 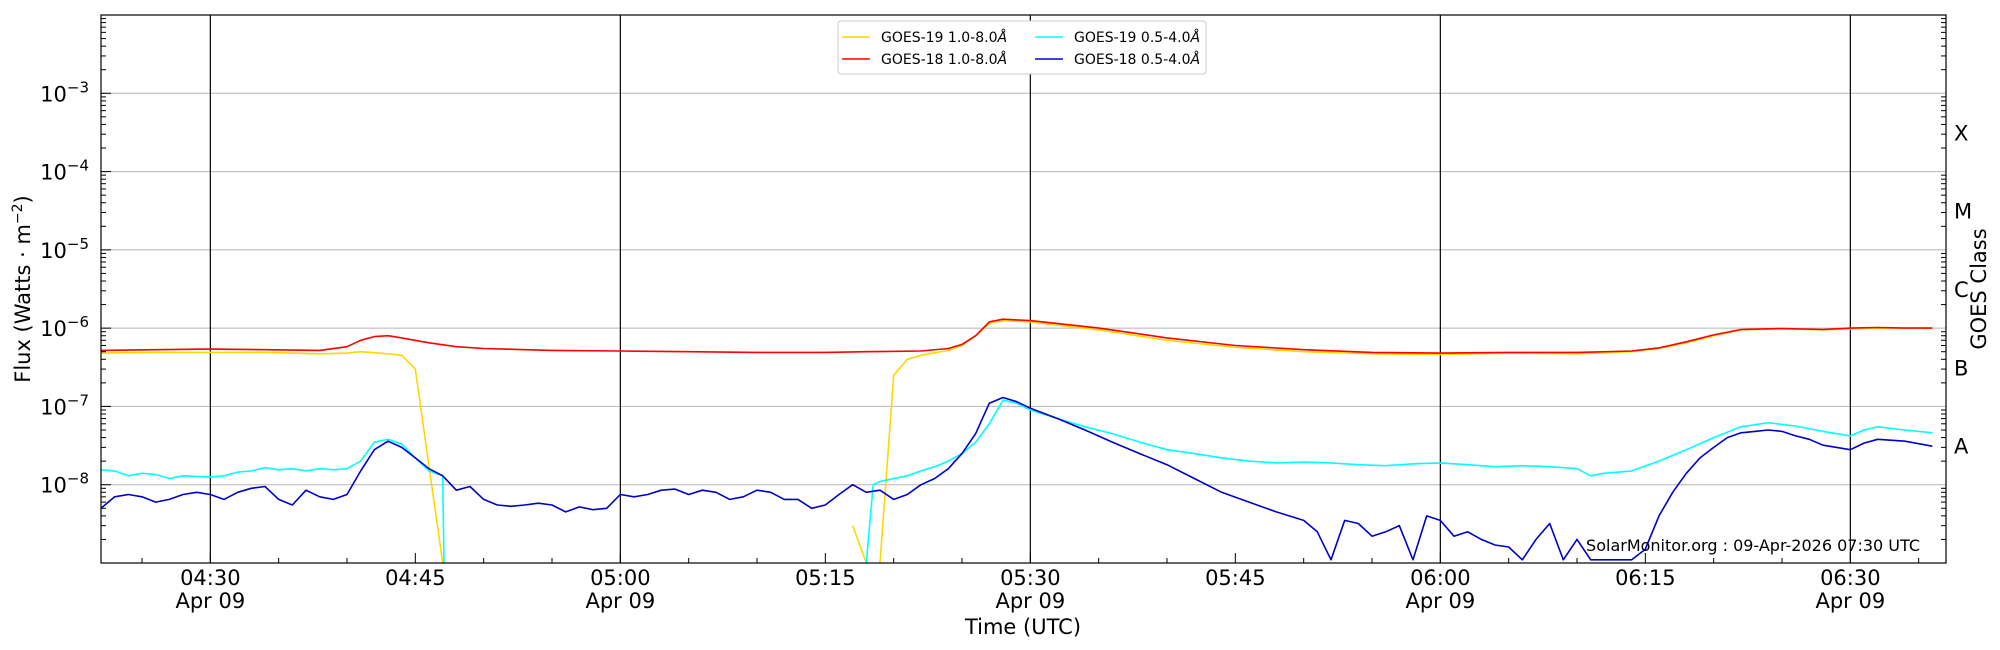 What do you see at coordinates (1132, 38) in the screenshot?
I see `legend-label-goes19-short-name: GOES-19 0.5-4.0` at bounding box center [1132, 38].